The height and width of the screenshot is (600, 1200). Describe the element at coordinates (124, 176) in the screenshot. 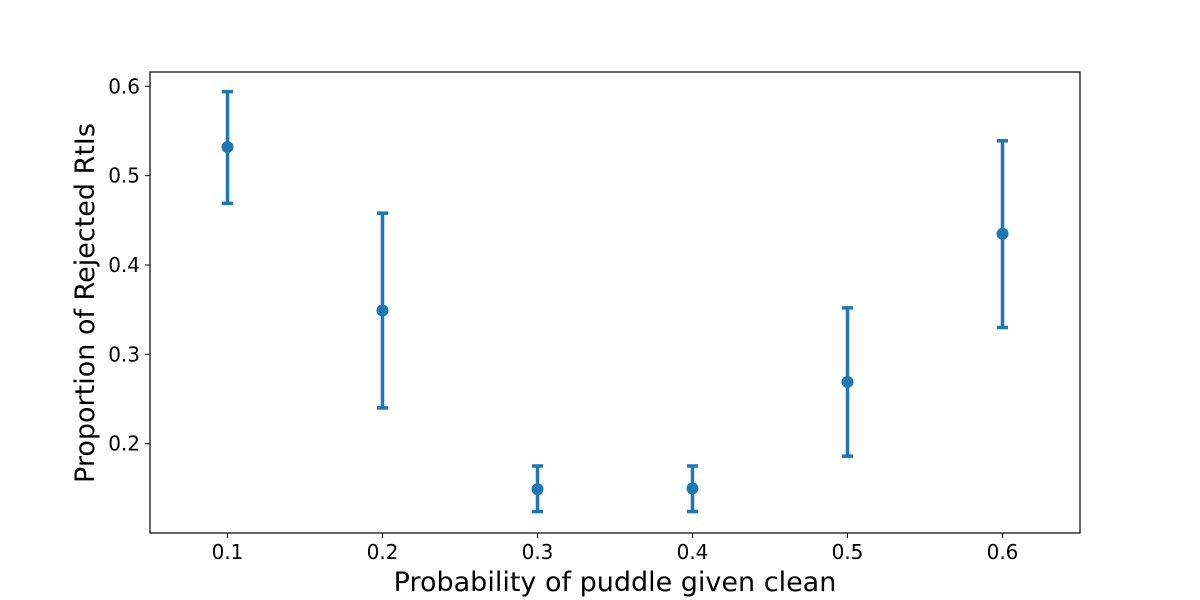

I see `y-tick-label: 0.5` at that location.